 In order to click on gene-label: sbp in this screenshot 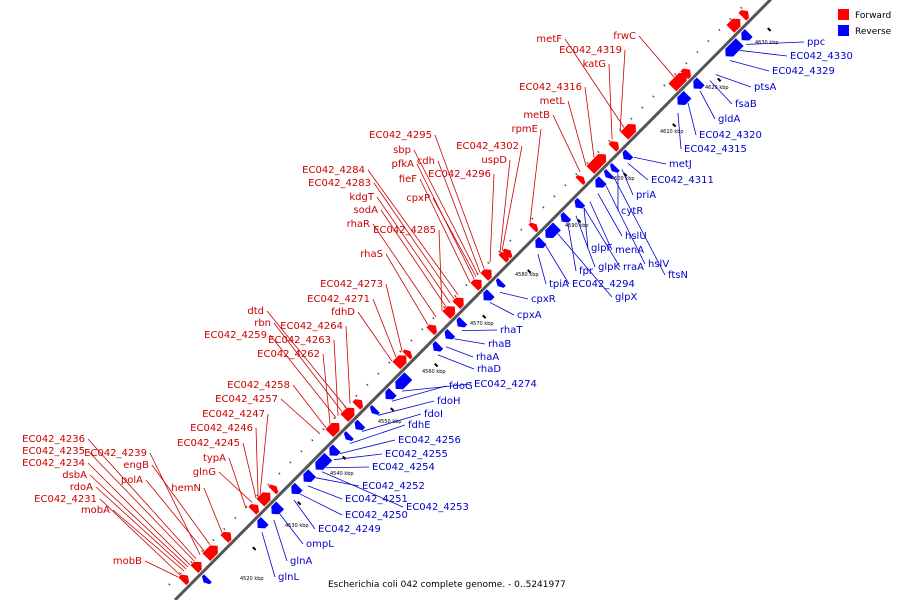, I will do `click(402, 150)`.